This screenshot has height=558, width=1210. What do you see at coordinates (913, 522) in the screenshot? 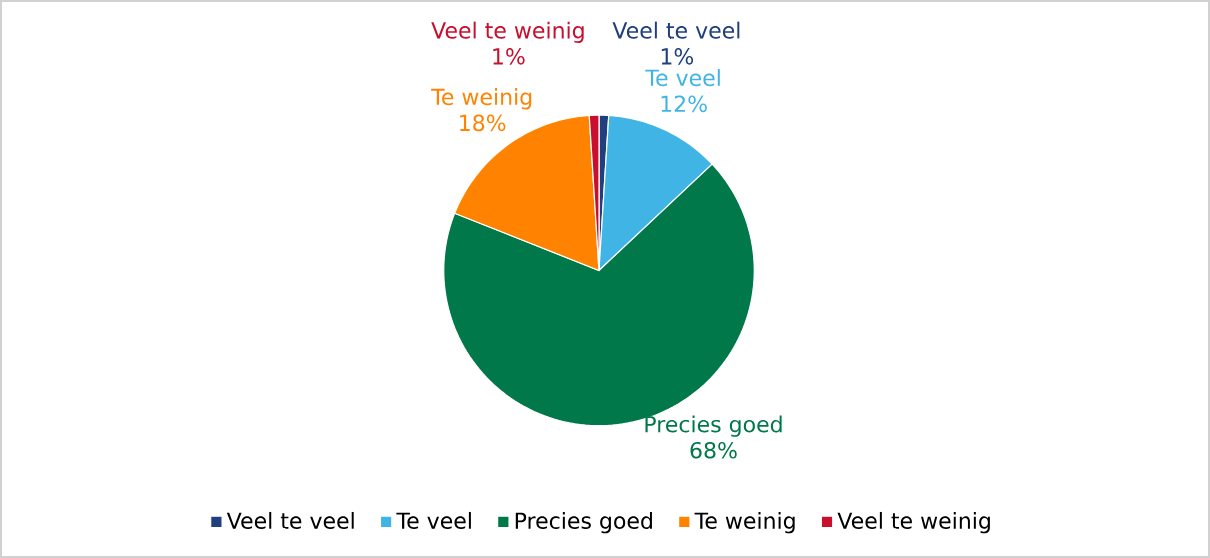
I see `legend-label: Veel te weinig` at bounding box center [913, 522].